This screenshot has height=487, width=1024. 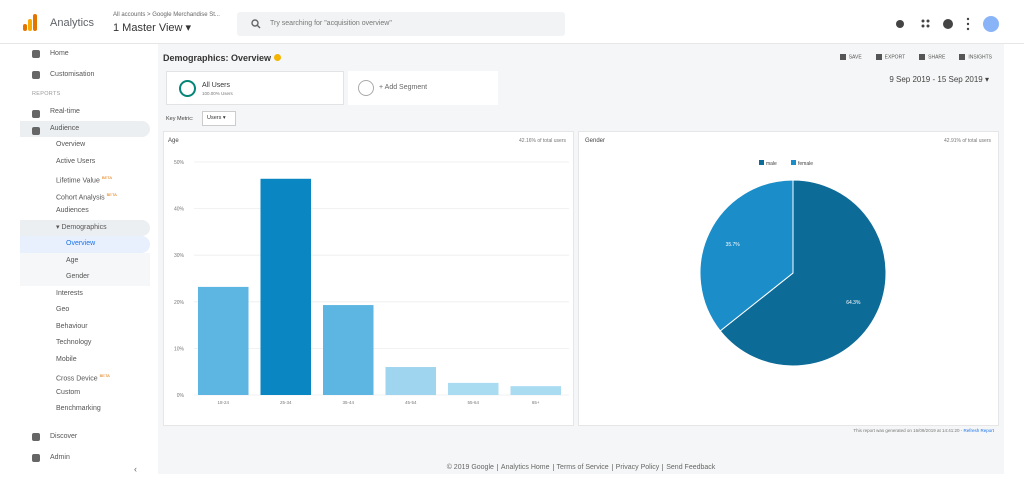 I want to click on view-name: 1 Master View, so click(x=148, y=28).